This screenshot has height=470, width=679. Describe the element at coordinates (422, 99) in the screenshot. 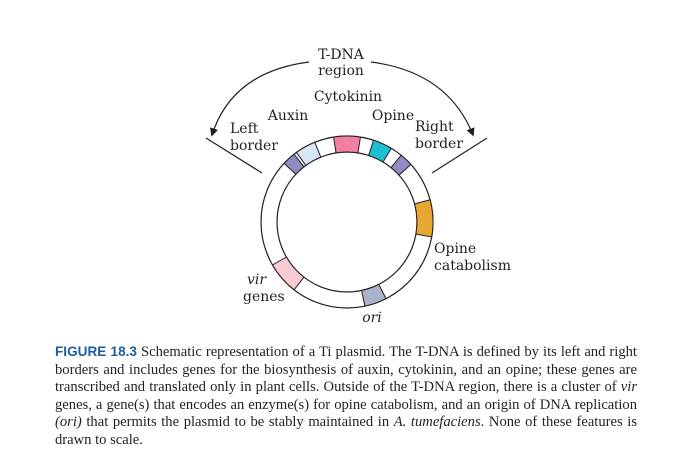

I see `tdna-arrow-right` at that location.